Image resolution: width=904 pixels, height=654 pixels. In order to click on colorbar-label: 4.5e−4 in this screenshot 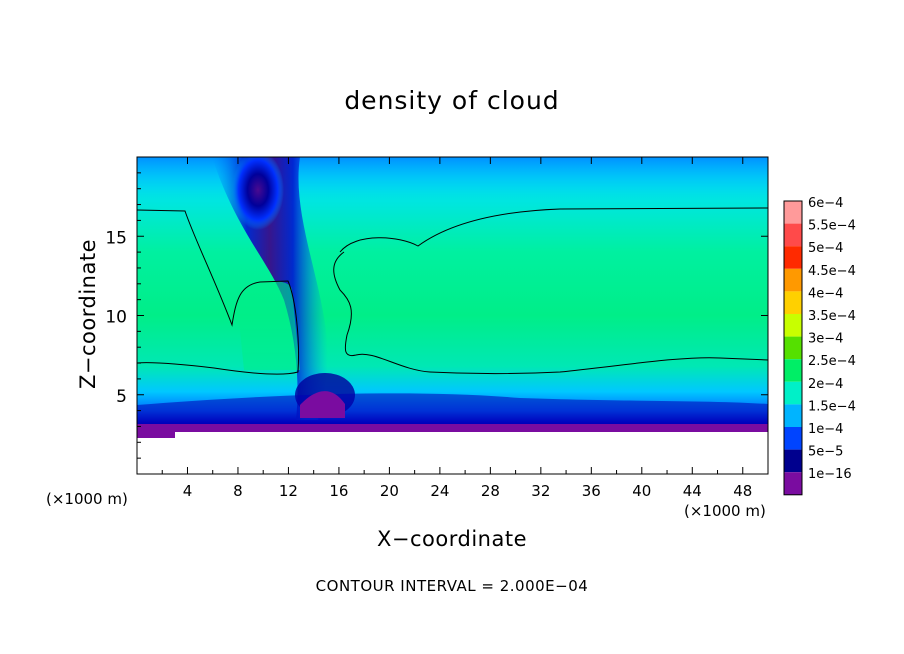, I will do `click(832, 271)`.